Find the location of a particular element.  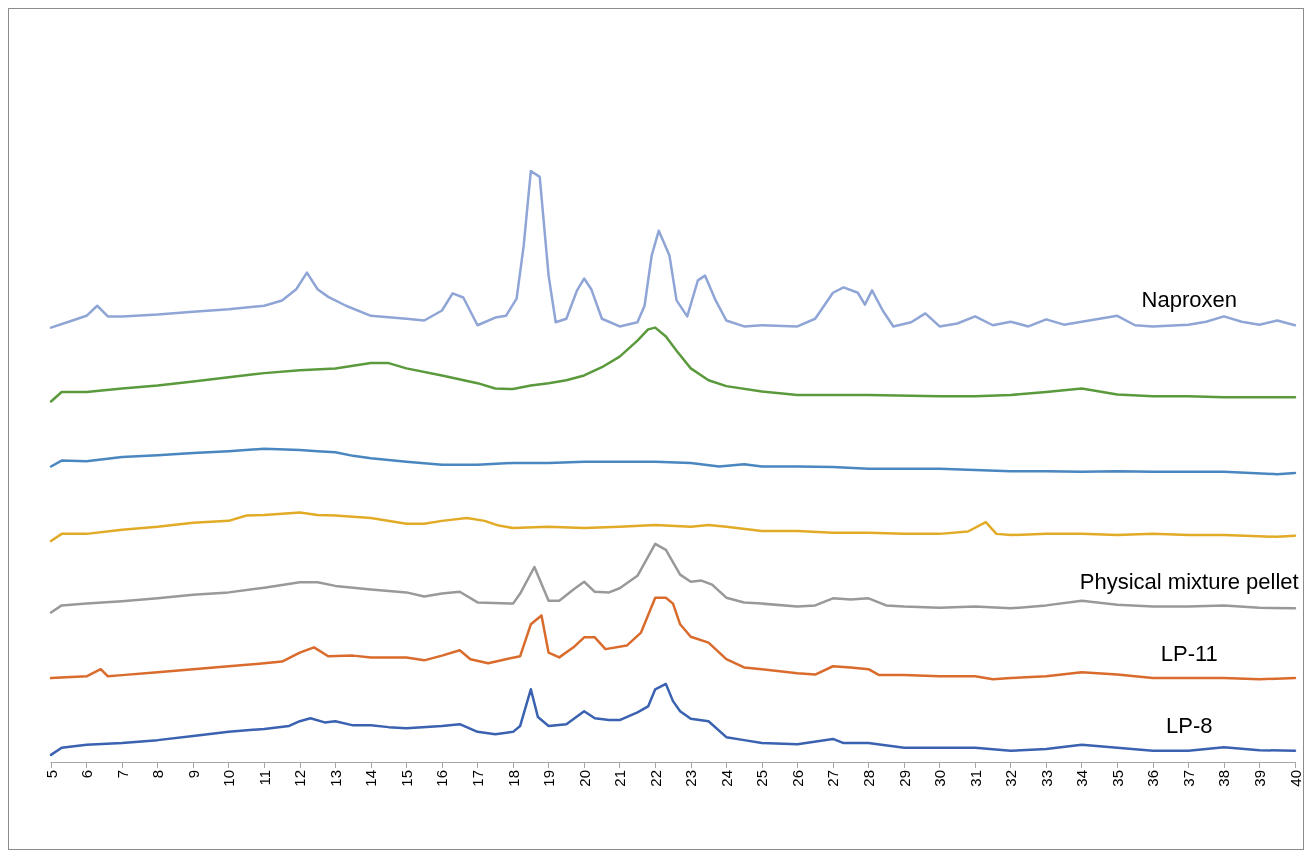

x-tick-label: 20 is located at coordinates (584, 778).